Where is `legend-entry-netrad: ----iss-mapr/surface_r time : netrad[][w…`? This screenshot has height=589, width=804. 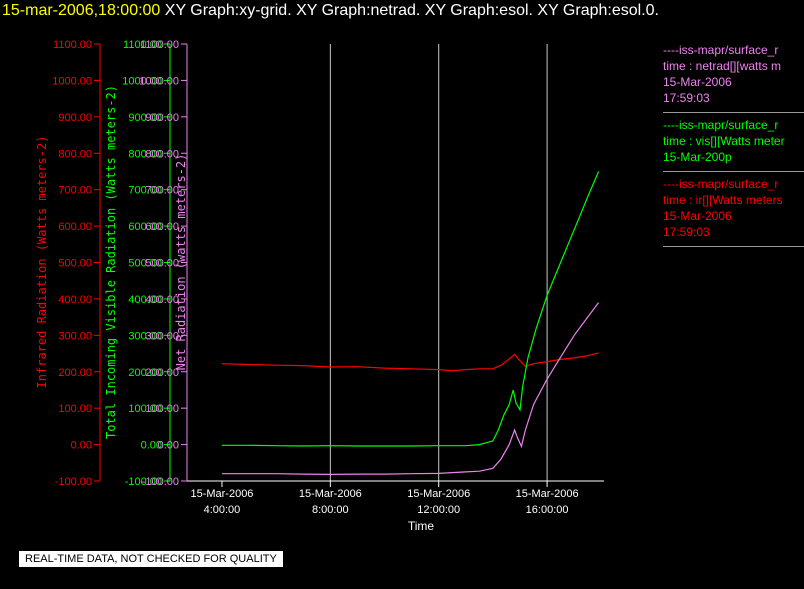
legend-entry-netrad: ----iss-mapr/surface_r time : netrad[][w… is located at coordinates (733, 76).